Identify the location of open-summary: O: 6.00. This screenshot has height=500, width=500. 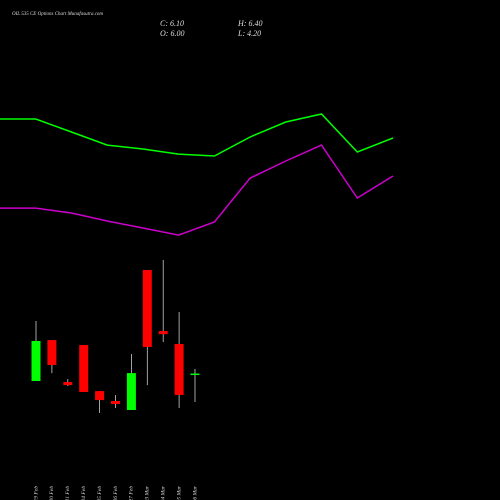
(172, 33).